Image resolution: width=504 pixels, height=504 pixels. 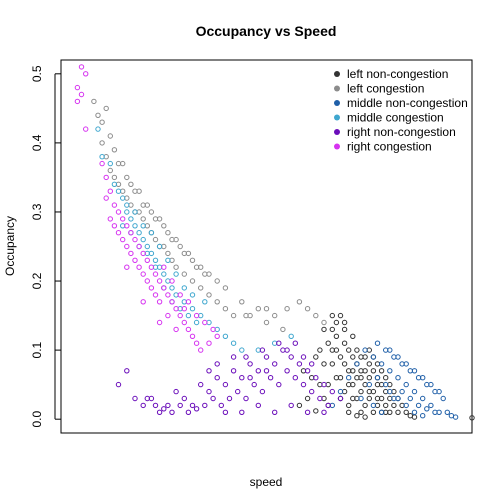 What do you see at coordinates (337, 88) in the screenshot?
I see `legend-marker-left-congestion` at bounding box center [337, 88].